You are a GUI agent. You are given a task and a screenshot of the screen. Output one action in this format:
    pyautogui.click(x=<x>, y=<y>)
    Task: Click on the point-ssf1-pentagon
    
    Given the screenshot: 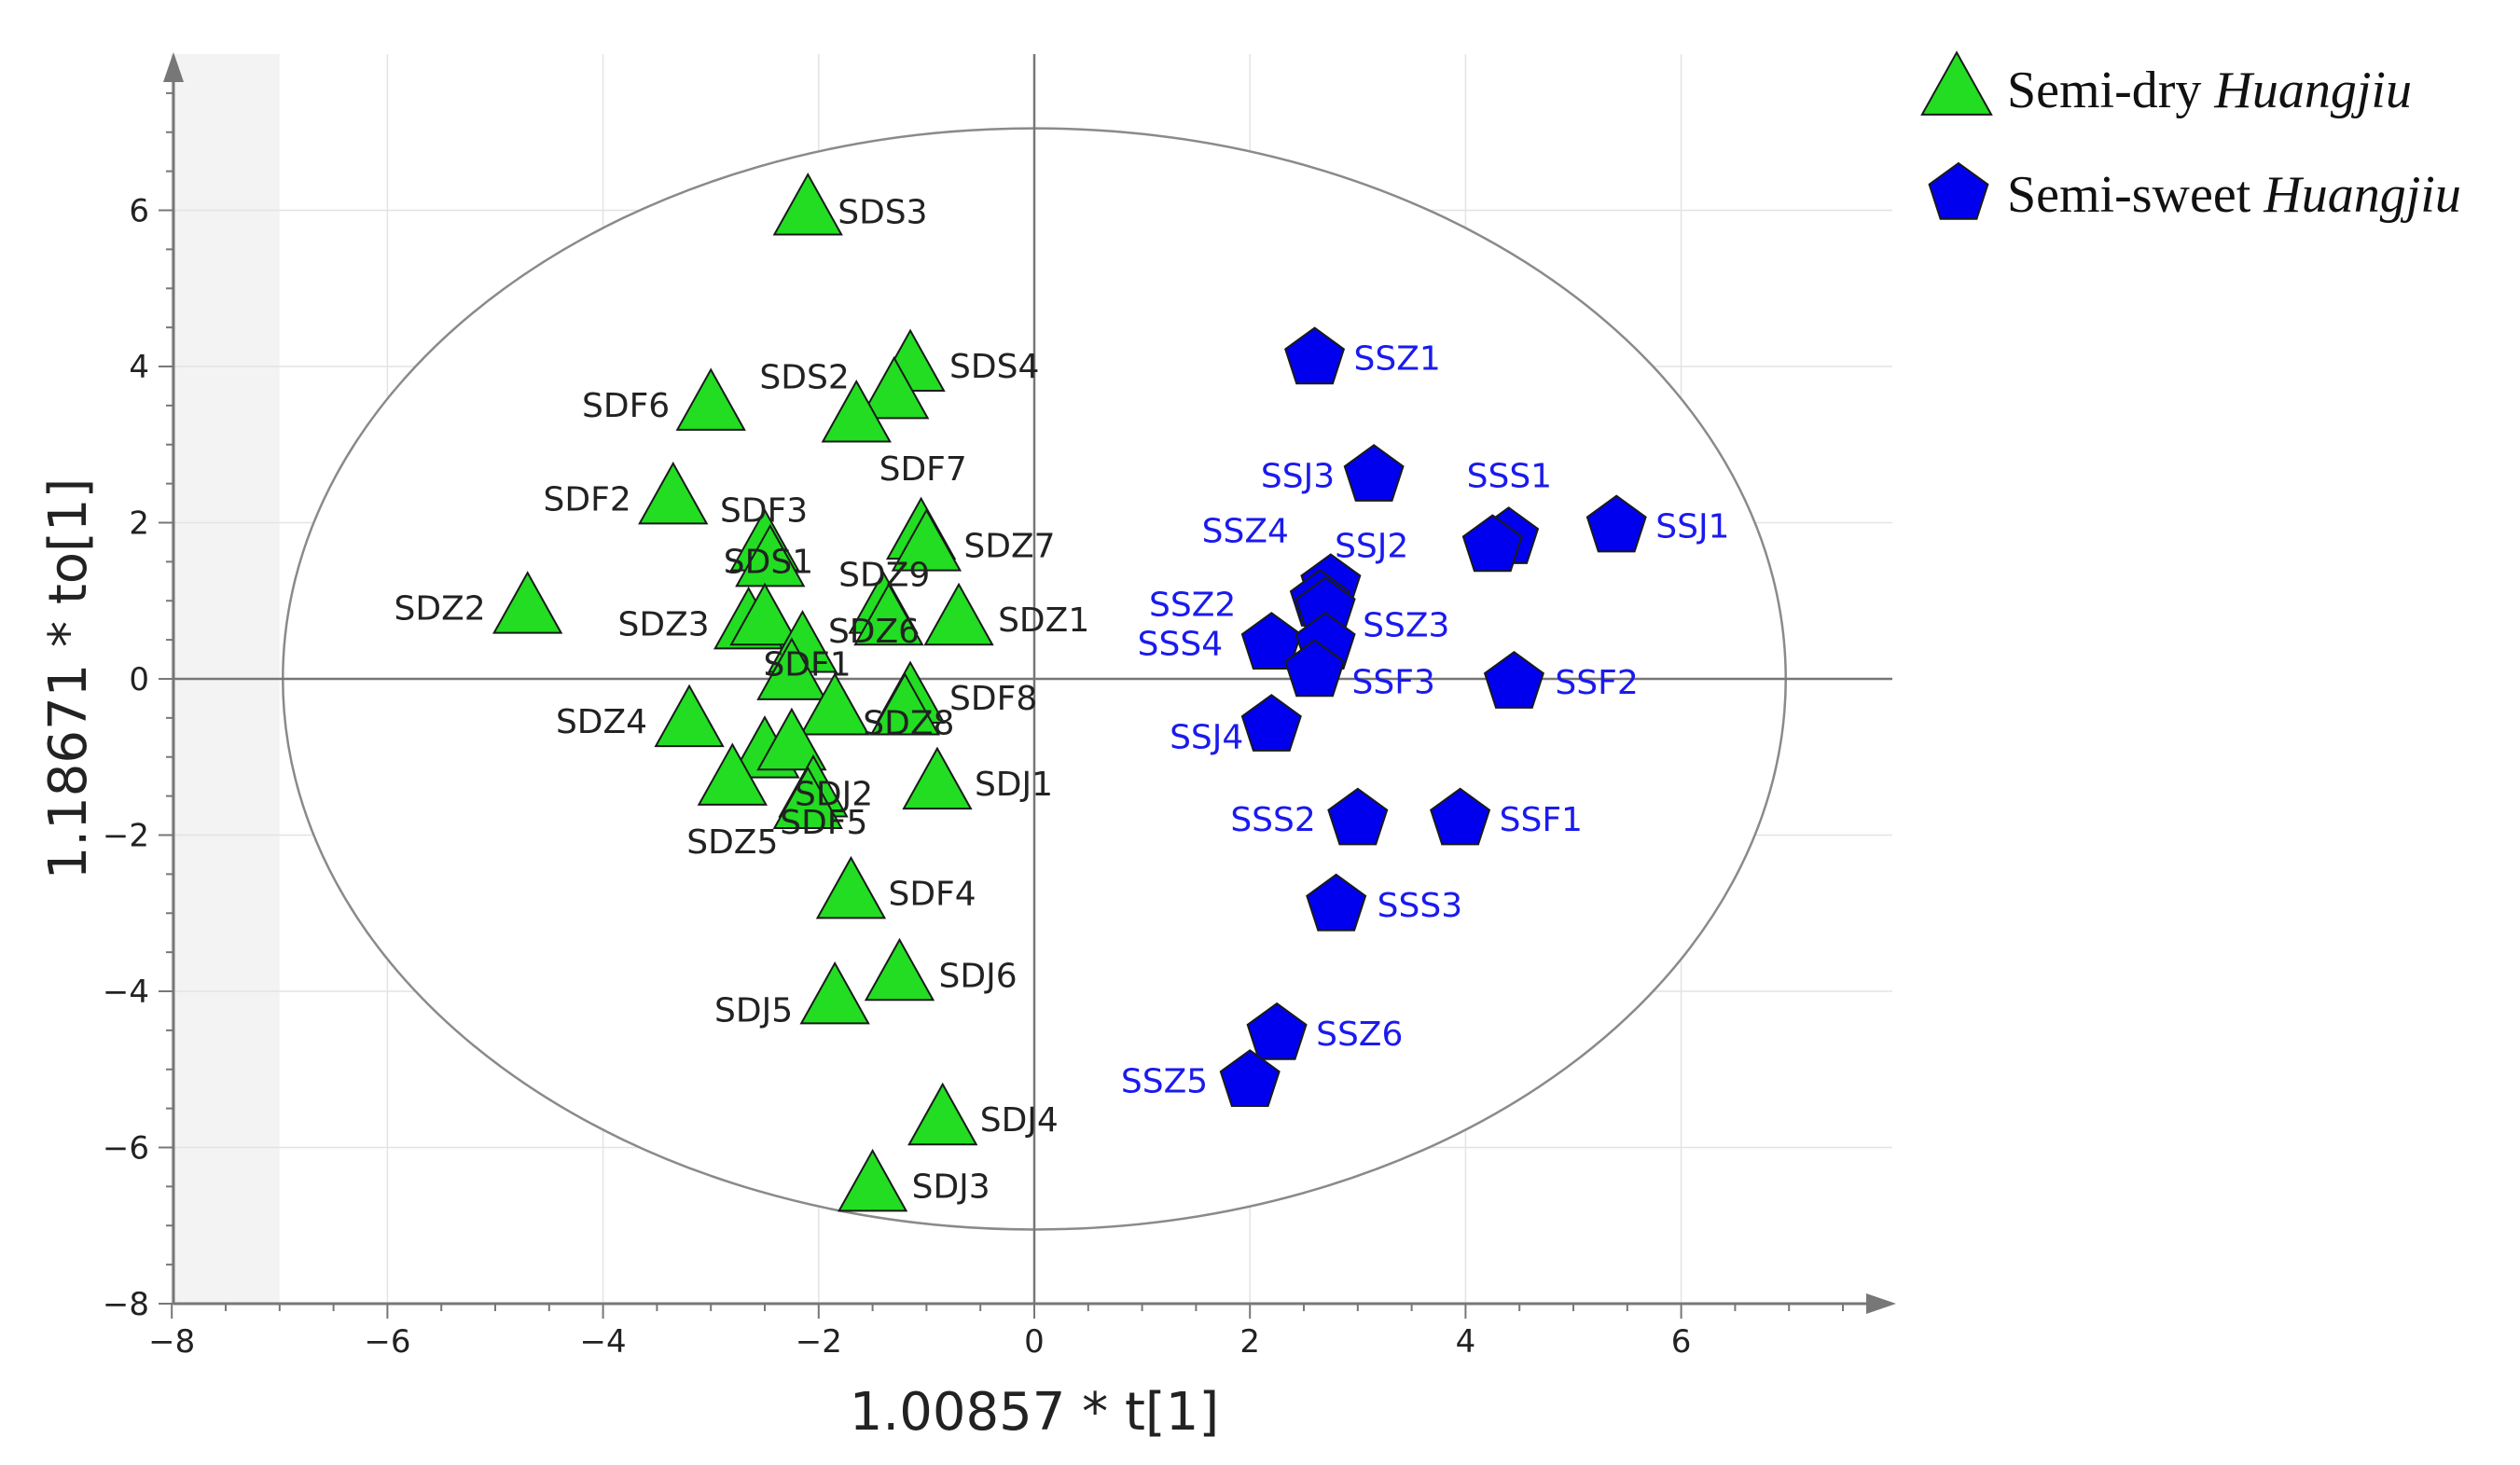 What is the action you would take?
    pyautogui.click(x=1460, y=816)
    